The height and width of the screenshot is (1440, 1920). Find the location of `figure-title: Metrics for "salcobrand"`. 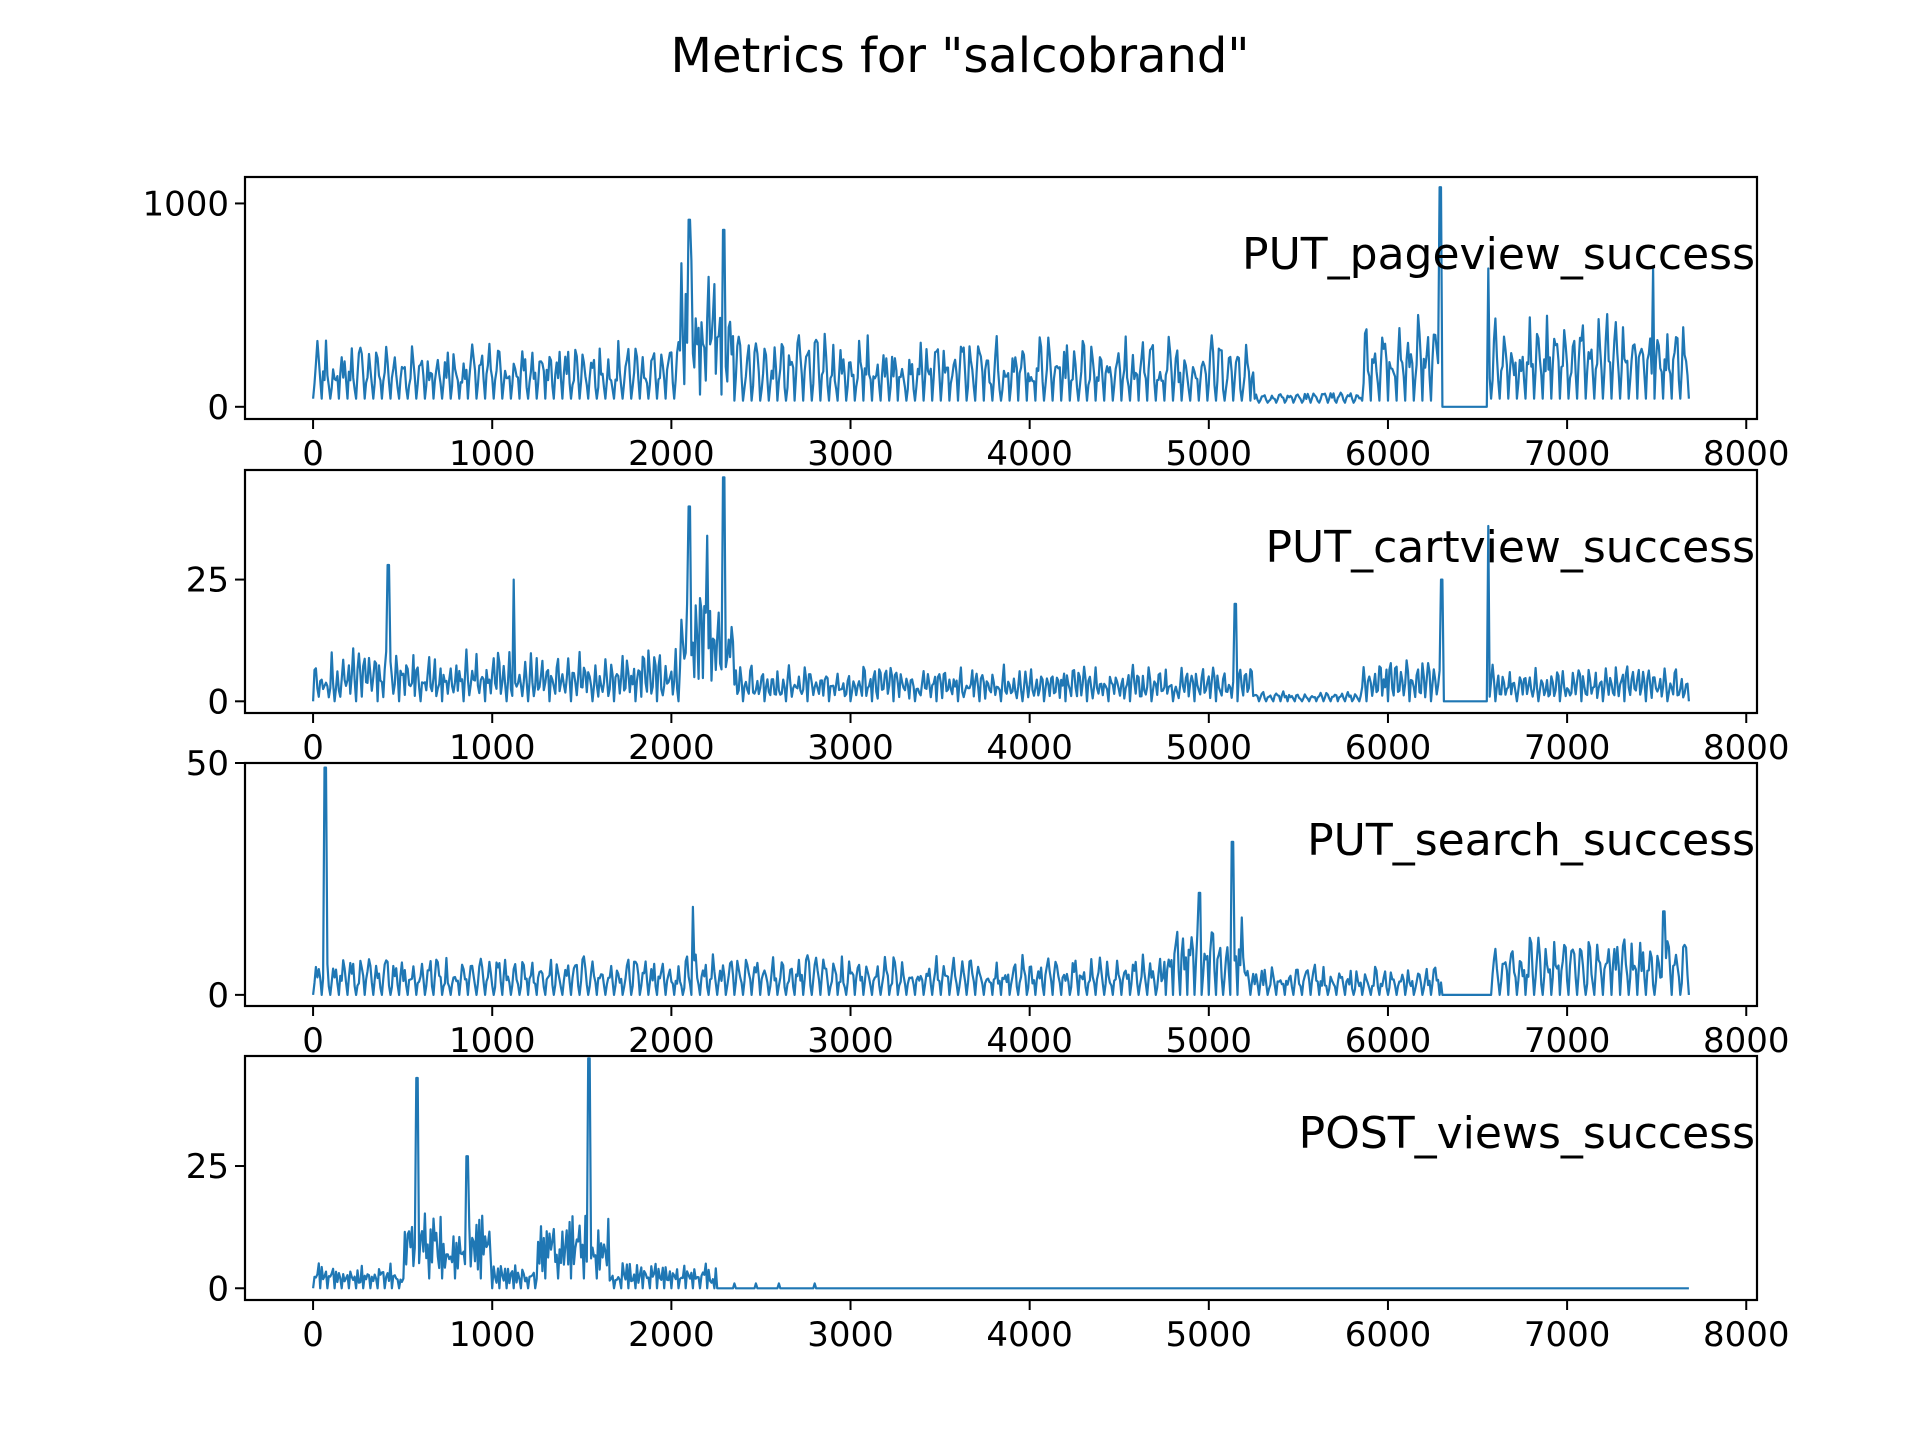

figure-title: Metrics for "salcobrand" is located at coordinates (960, 56).